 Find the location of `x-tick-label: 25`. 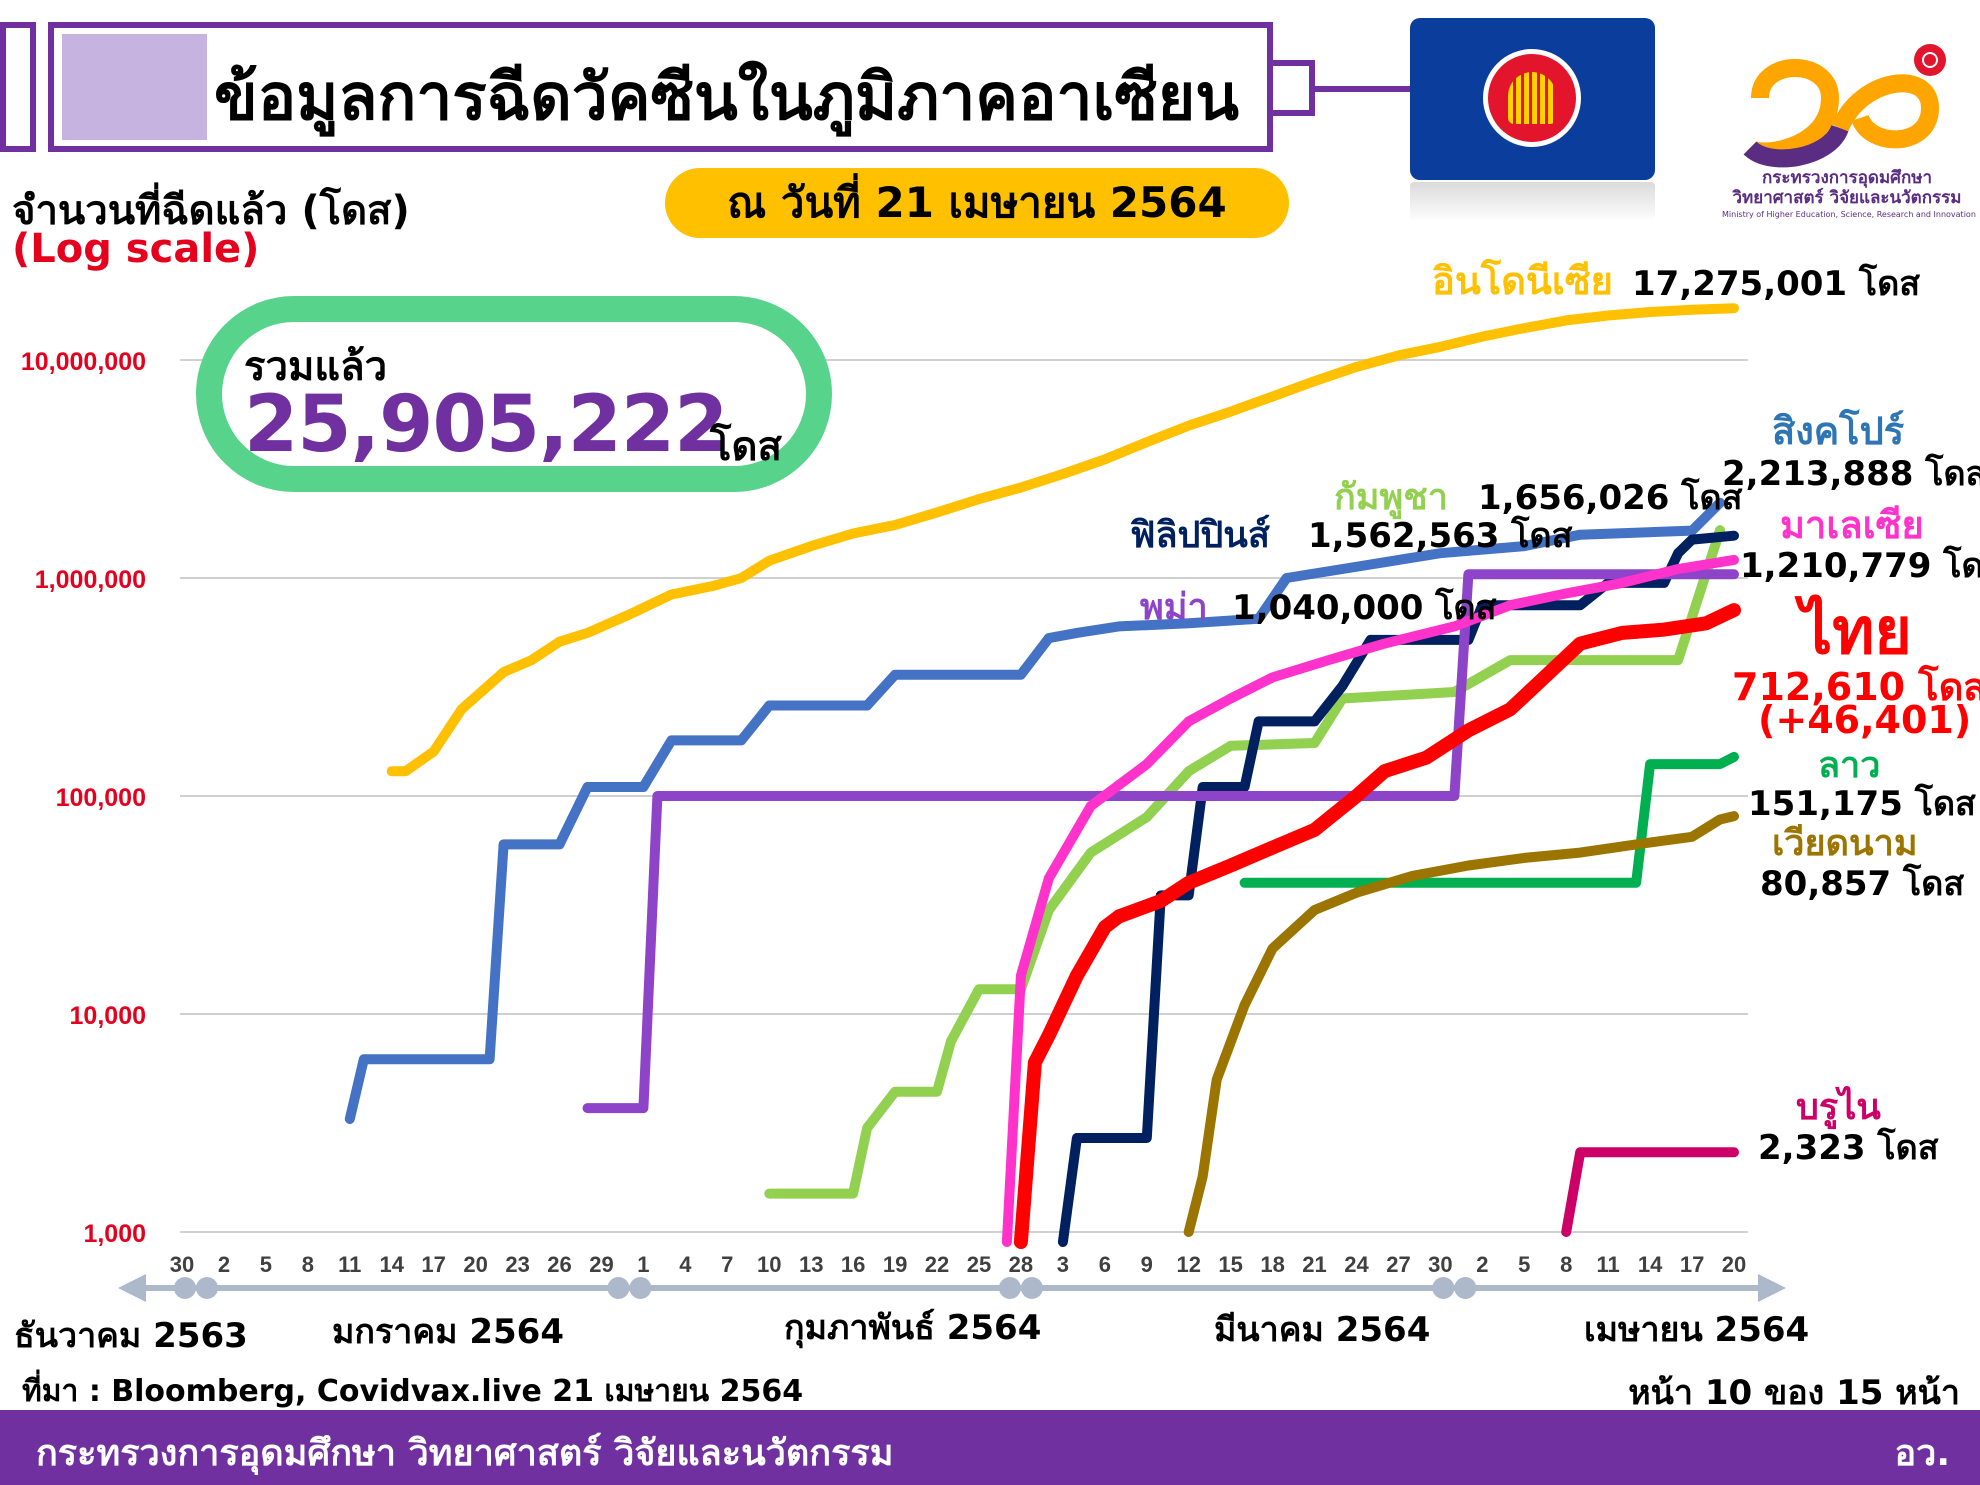

x-tick-label: 25 is located at coordinates (979, 1264).